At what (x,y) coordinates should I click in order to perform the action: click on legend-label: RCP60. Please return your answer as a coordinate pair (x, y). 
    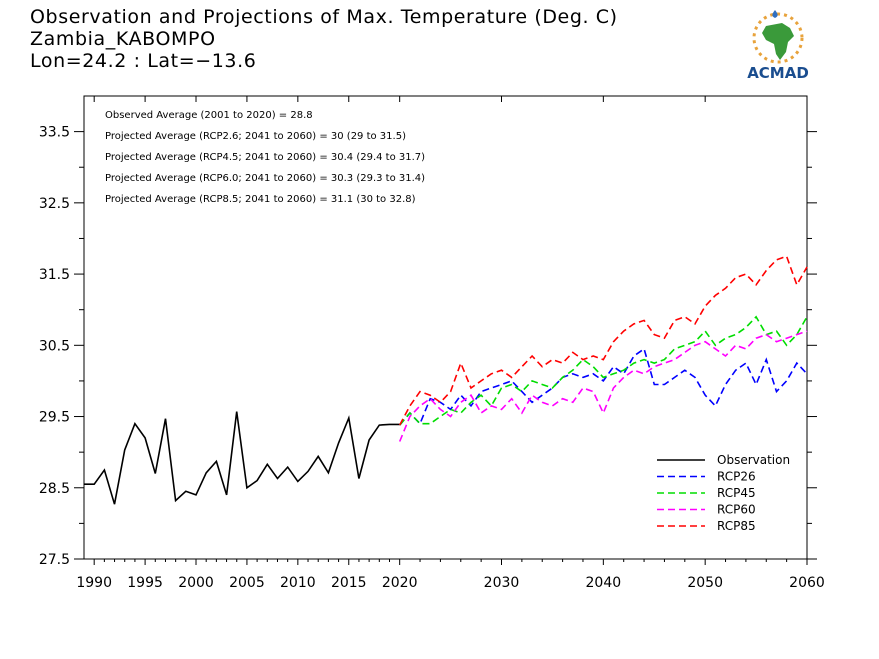
    Looking at the image, I should click on (736, 510).